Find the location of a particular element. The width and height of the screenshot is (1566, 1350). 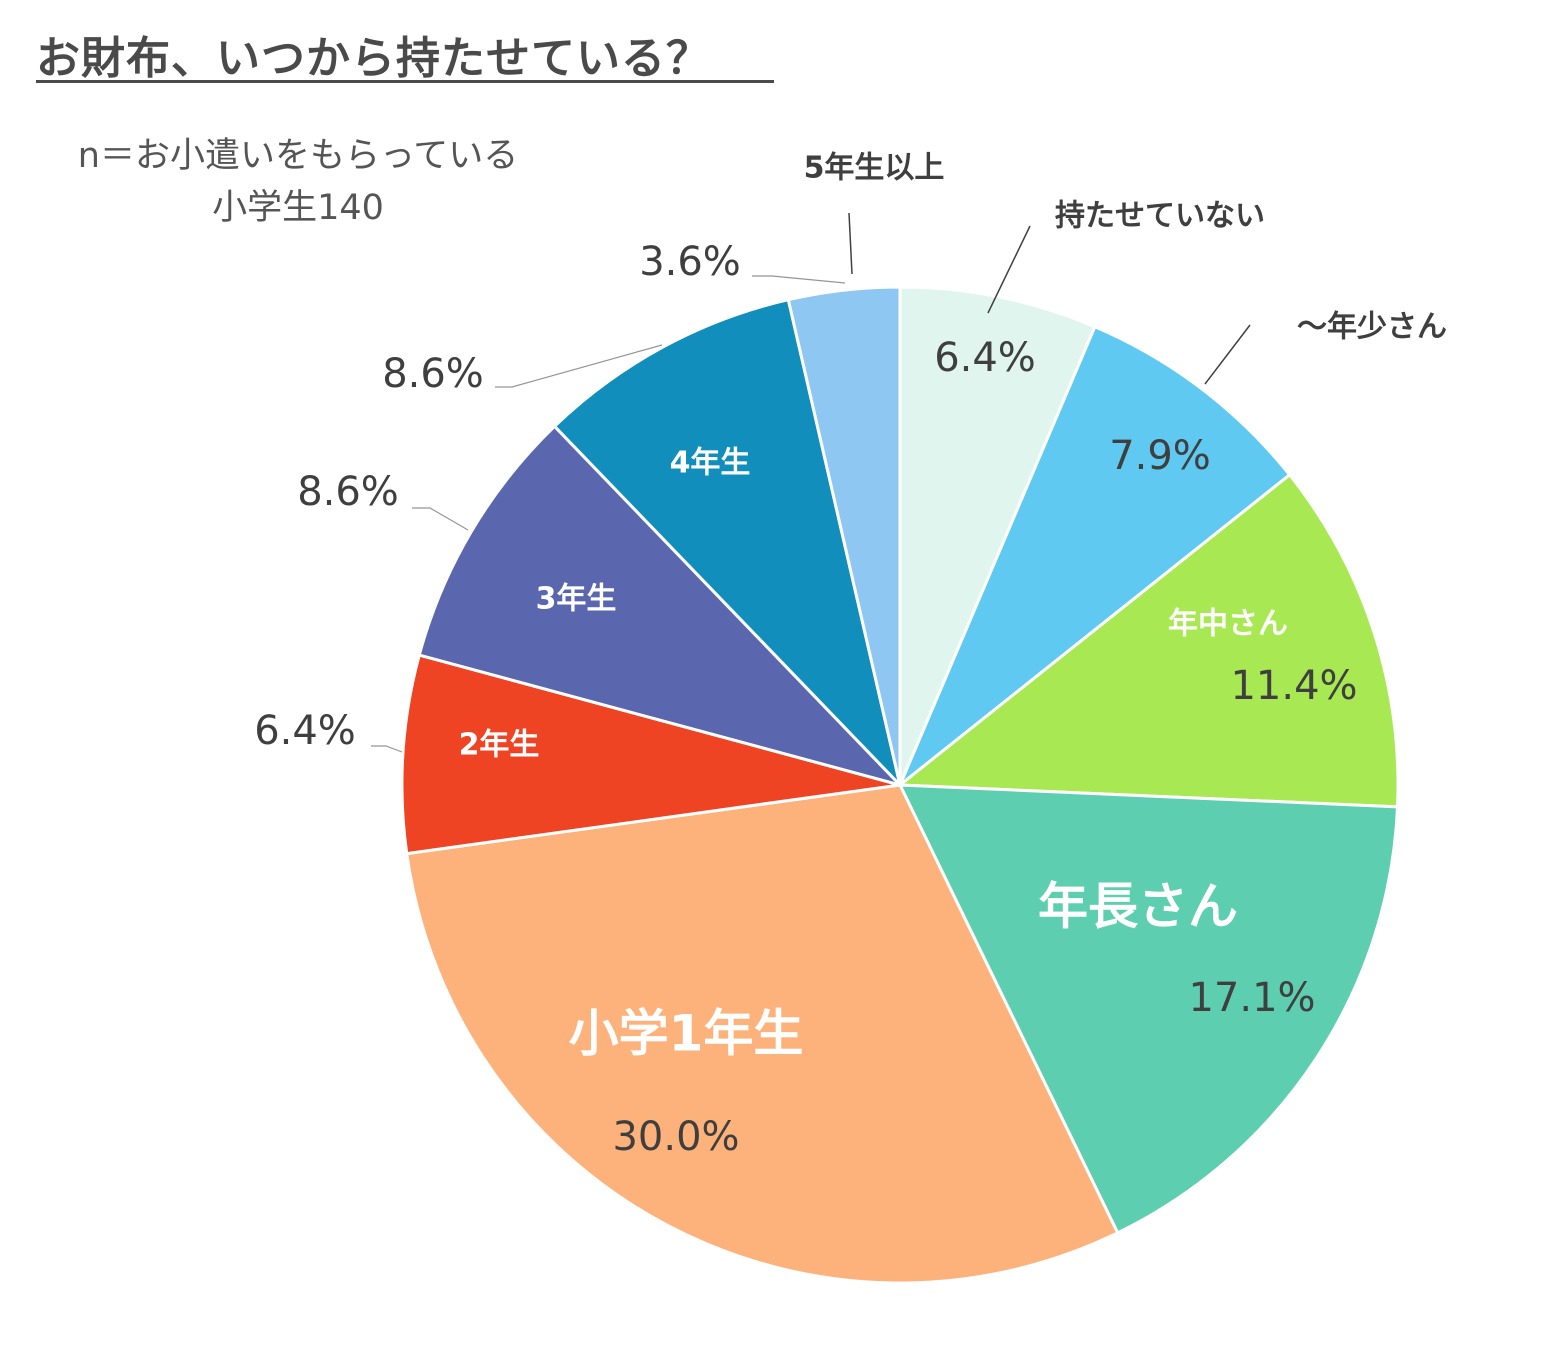

slice-1-leader-line is located at coordinates (1009, 269).